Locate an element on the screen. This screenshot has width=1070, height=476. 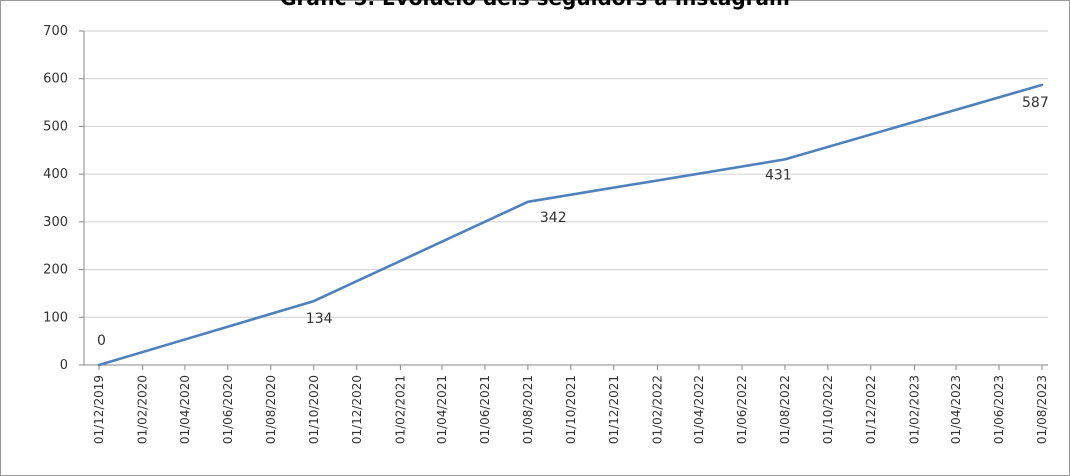
x-tick-label: 01/04/2021 is located at coordinates (442, 409).